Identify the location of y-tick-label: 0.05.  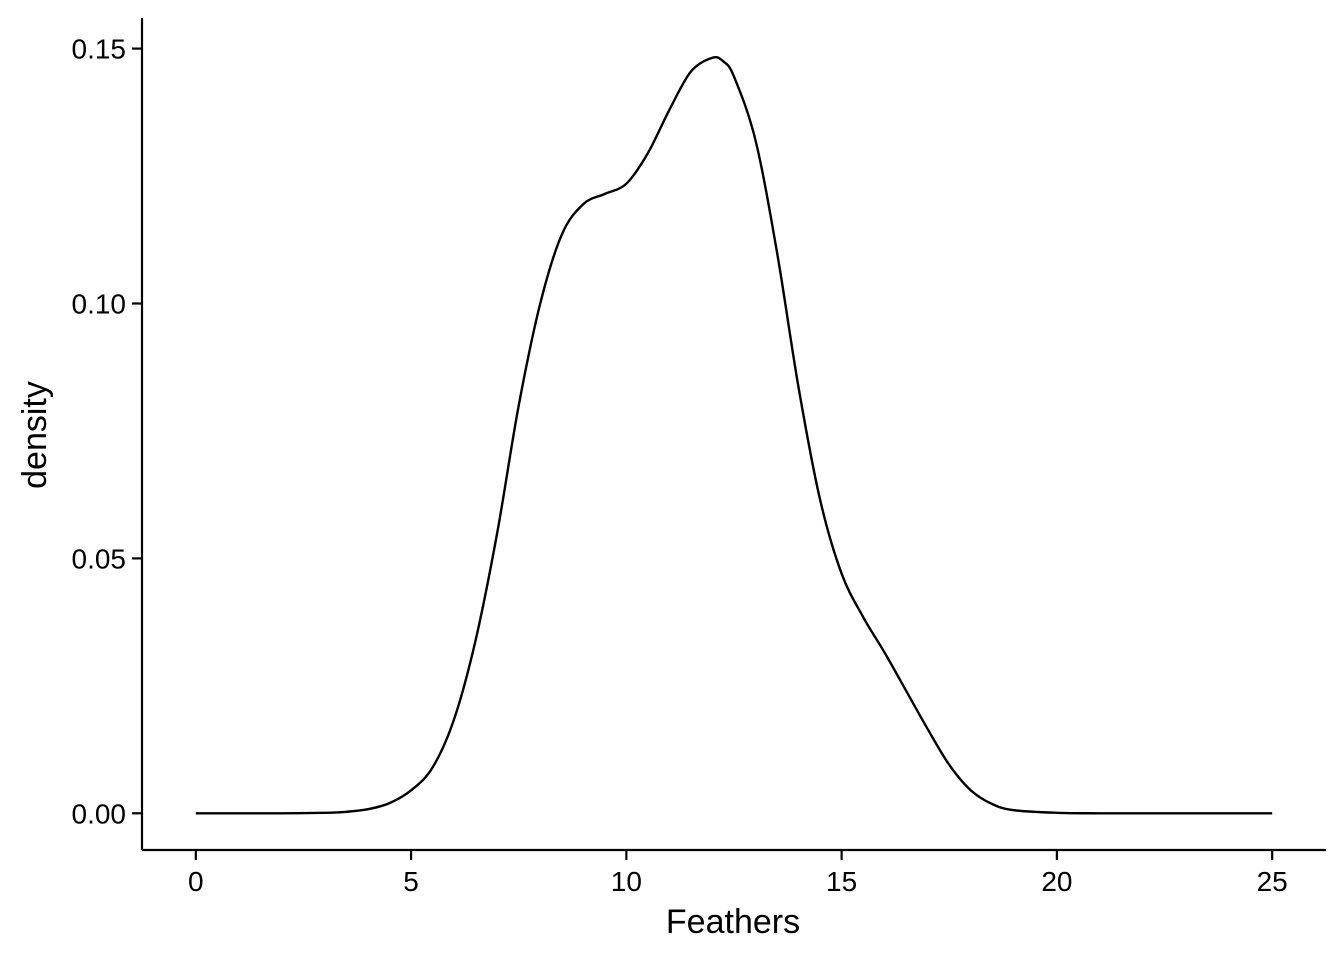
(99, 558).